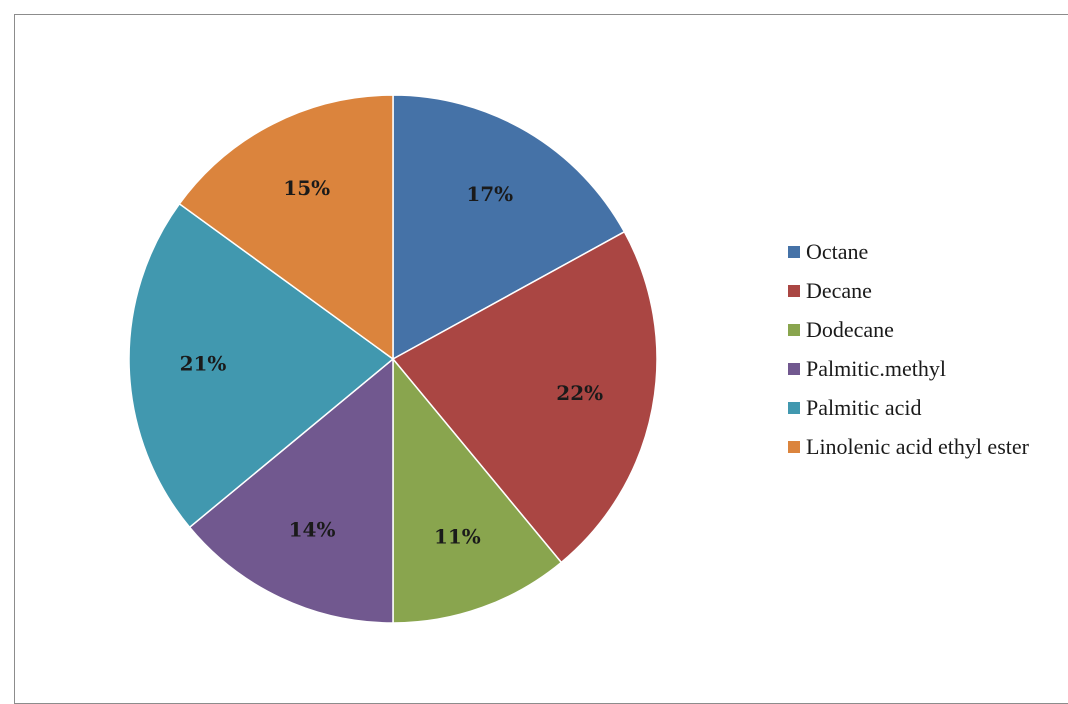  I want to click on pie-value-label-octane: 17%, so click(489, 194).